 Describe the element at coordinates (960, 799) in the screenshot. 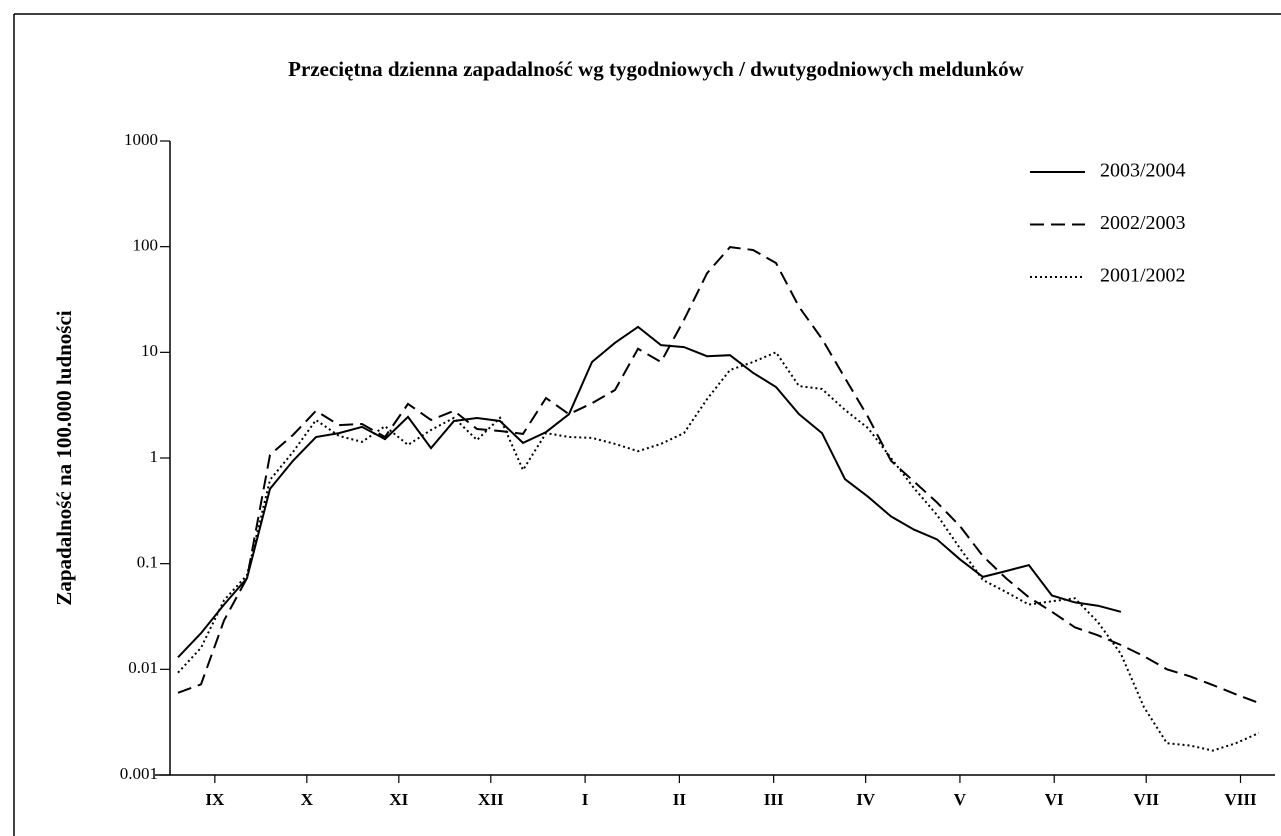

I see `x-tick-label: V` at that location.